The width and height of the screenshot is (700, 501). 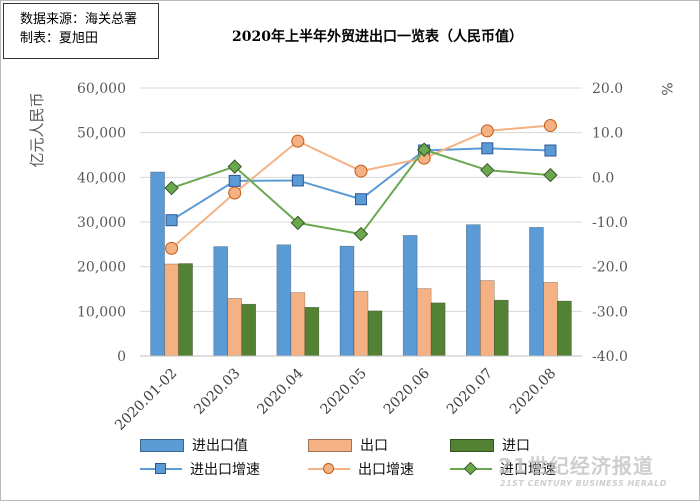 I want to click on y-right-axis-label: %, so click(x=666, y=88).